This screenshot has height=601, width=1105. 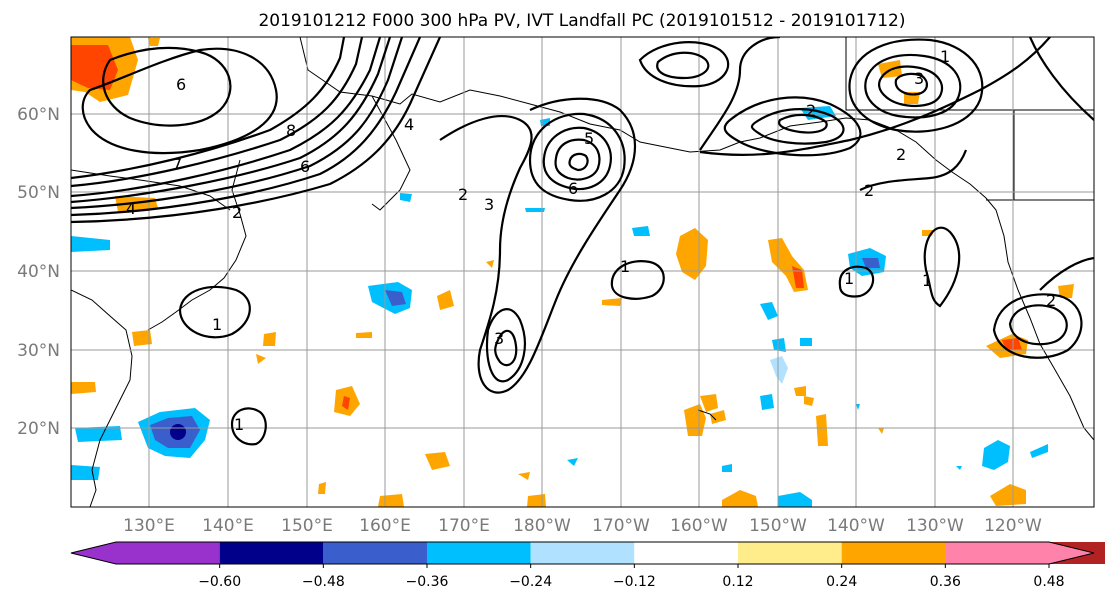 I want to click on lat-label-60n: 60°N, so click(x=38, y=115).